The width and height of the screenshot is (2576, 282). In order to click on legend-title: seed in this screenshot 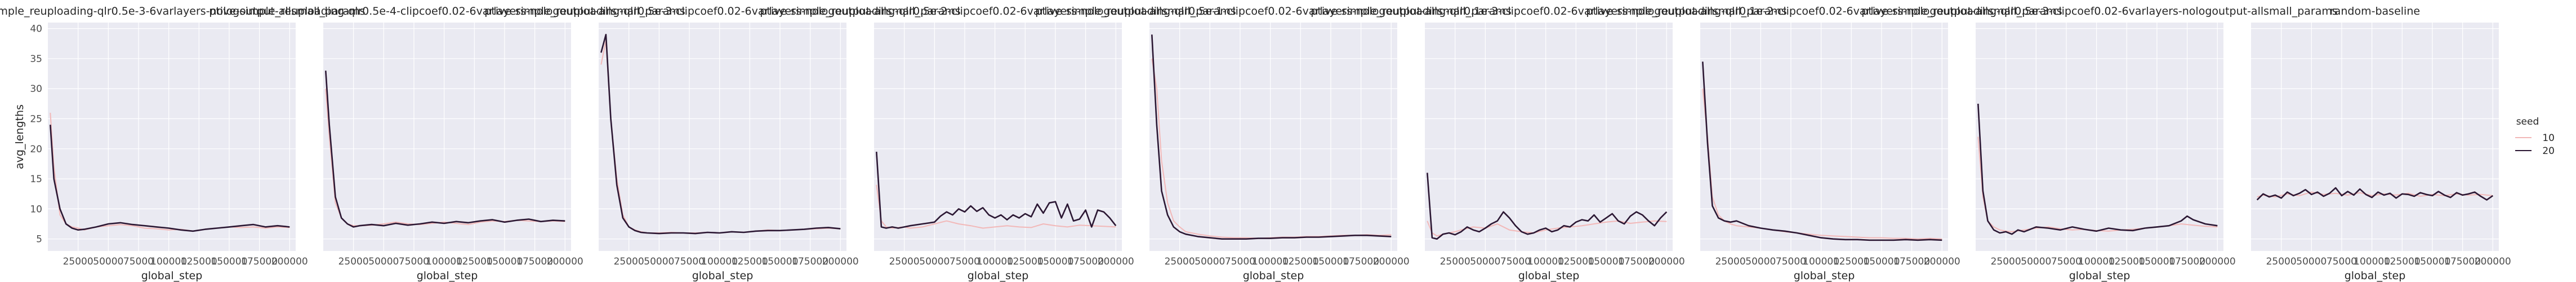, I will do `click(2527, 121)`.